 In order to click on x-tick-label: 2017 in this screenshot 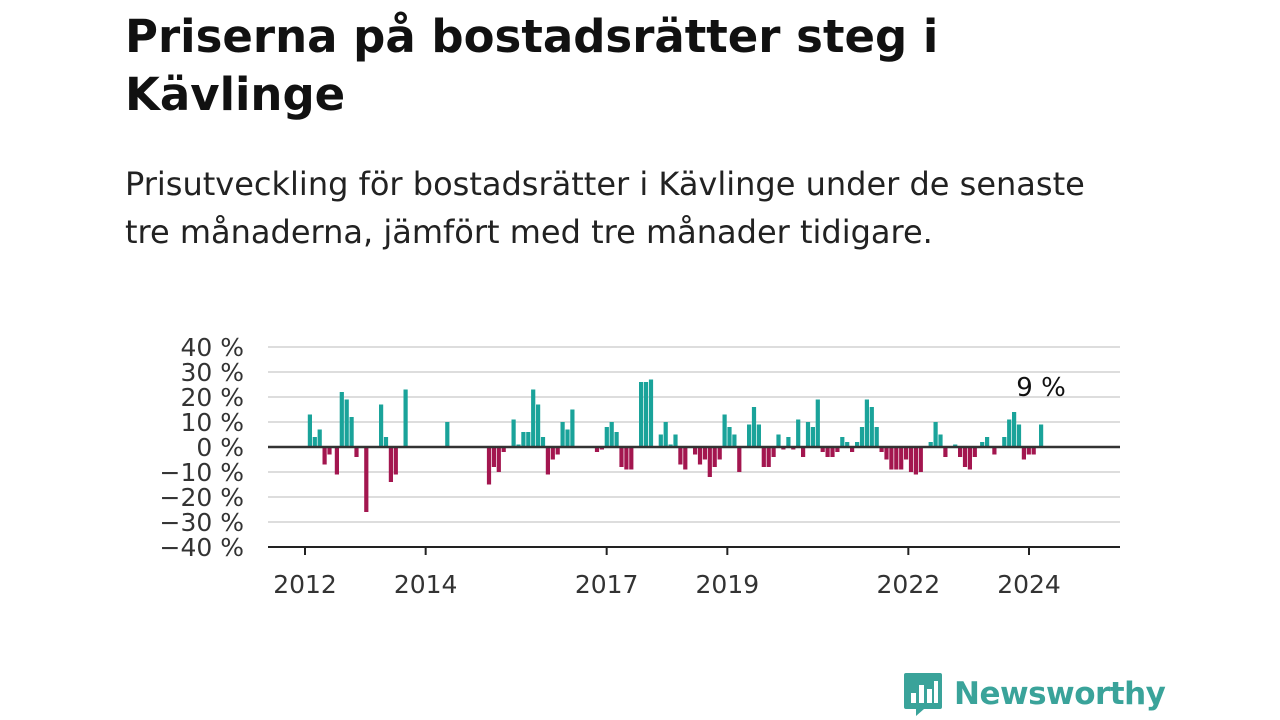, I will do `click(607, 584)`.